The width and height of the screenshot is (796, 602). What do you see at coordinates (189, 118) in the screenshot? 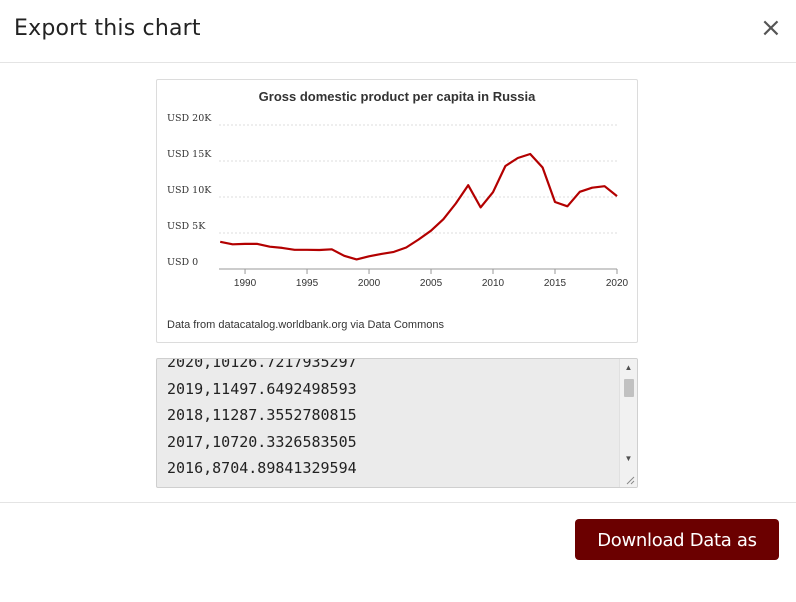
I see `y-tick-label: USD 20K` at bounding box center [189, 118].